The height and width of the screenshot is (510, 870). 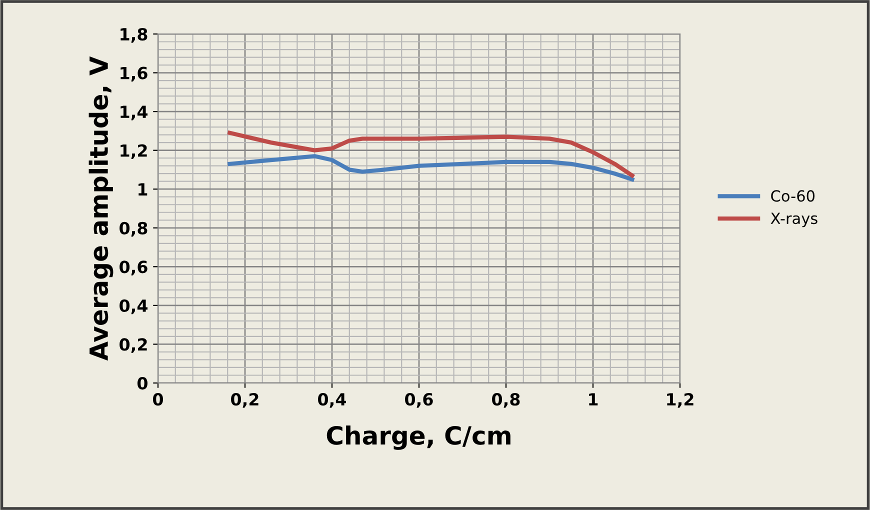 I want to click on y-axis-title: Average amplitude, V, so click(x=101, y=208).